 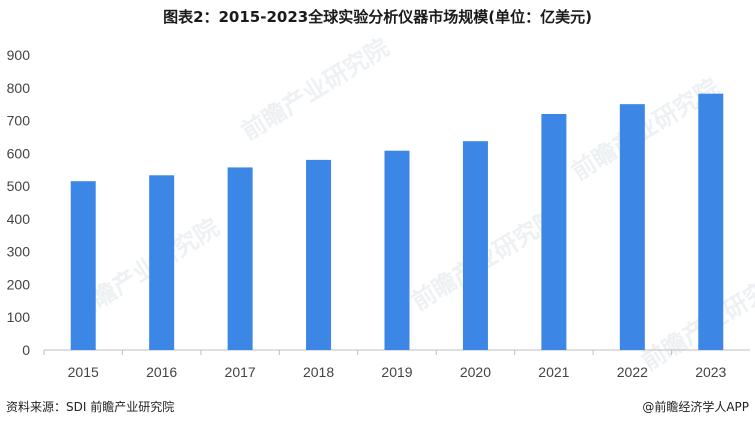 I want to click on y-tick-label: 0, so click(x=26, y=350).